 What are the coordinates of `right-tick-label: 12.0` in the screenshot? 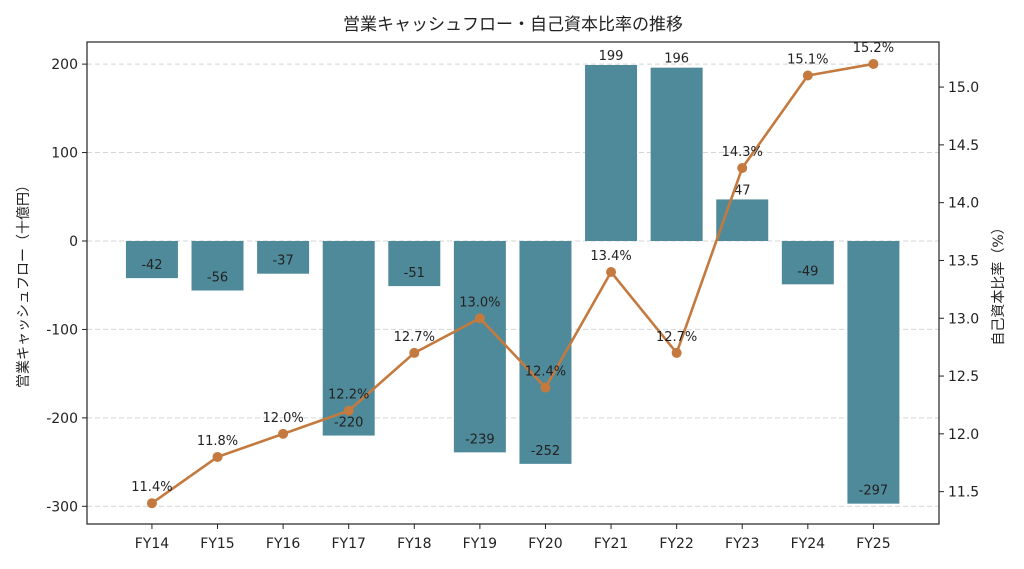 It's located at (963, 435).